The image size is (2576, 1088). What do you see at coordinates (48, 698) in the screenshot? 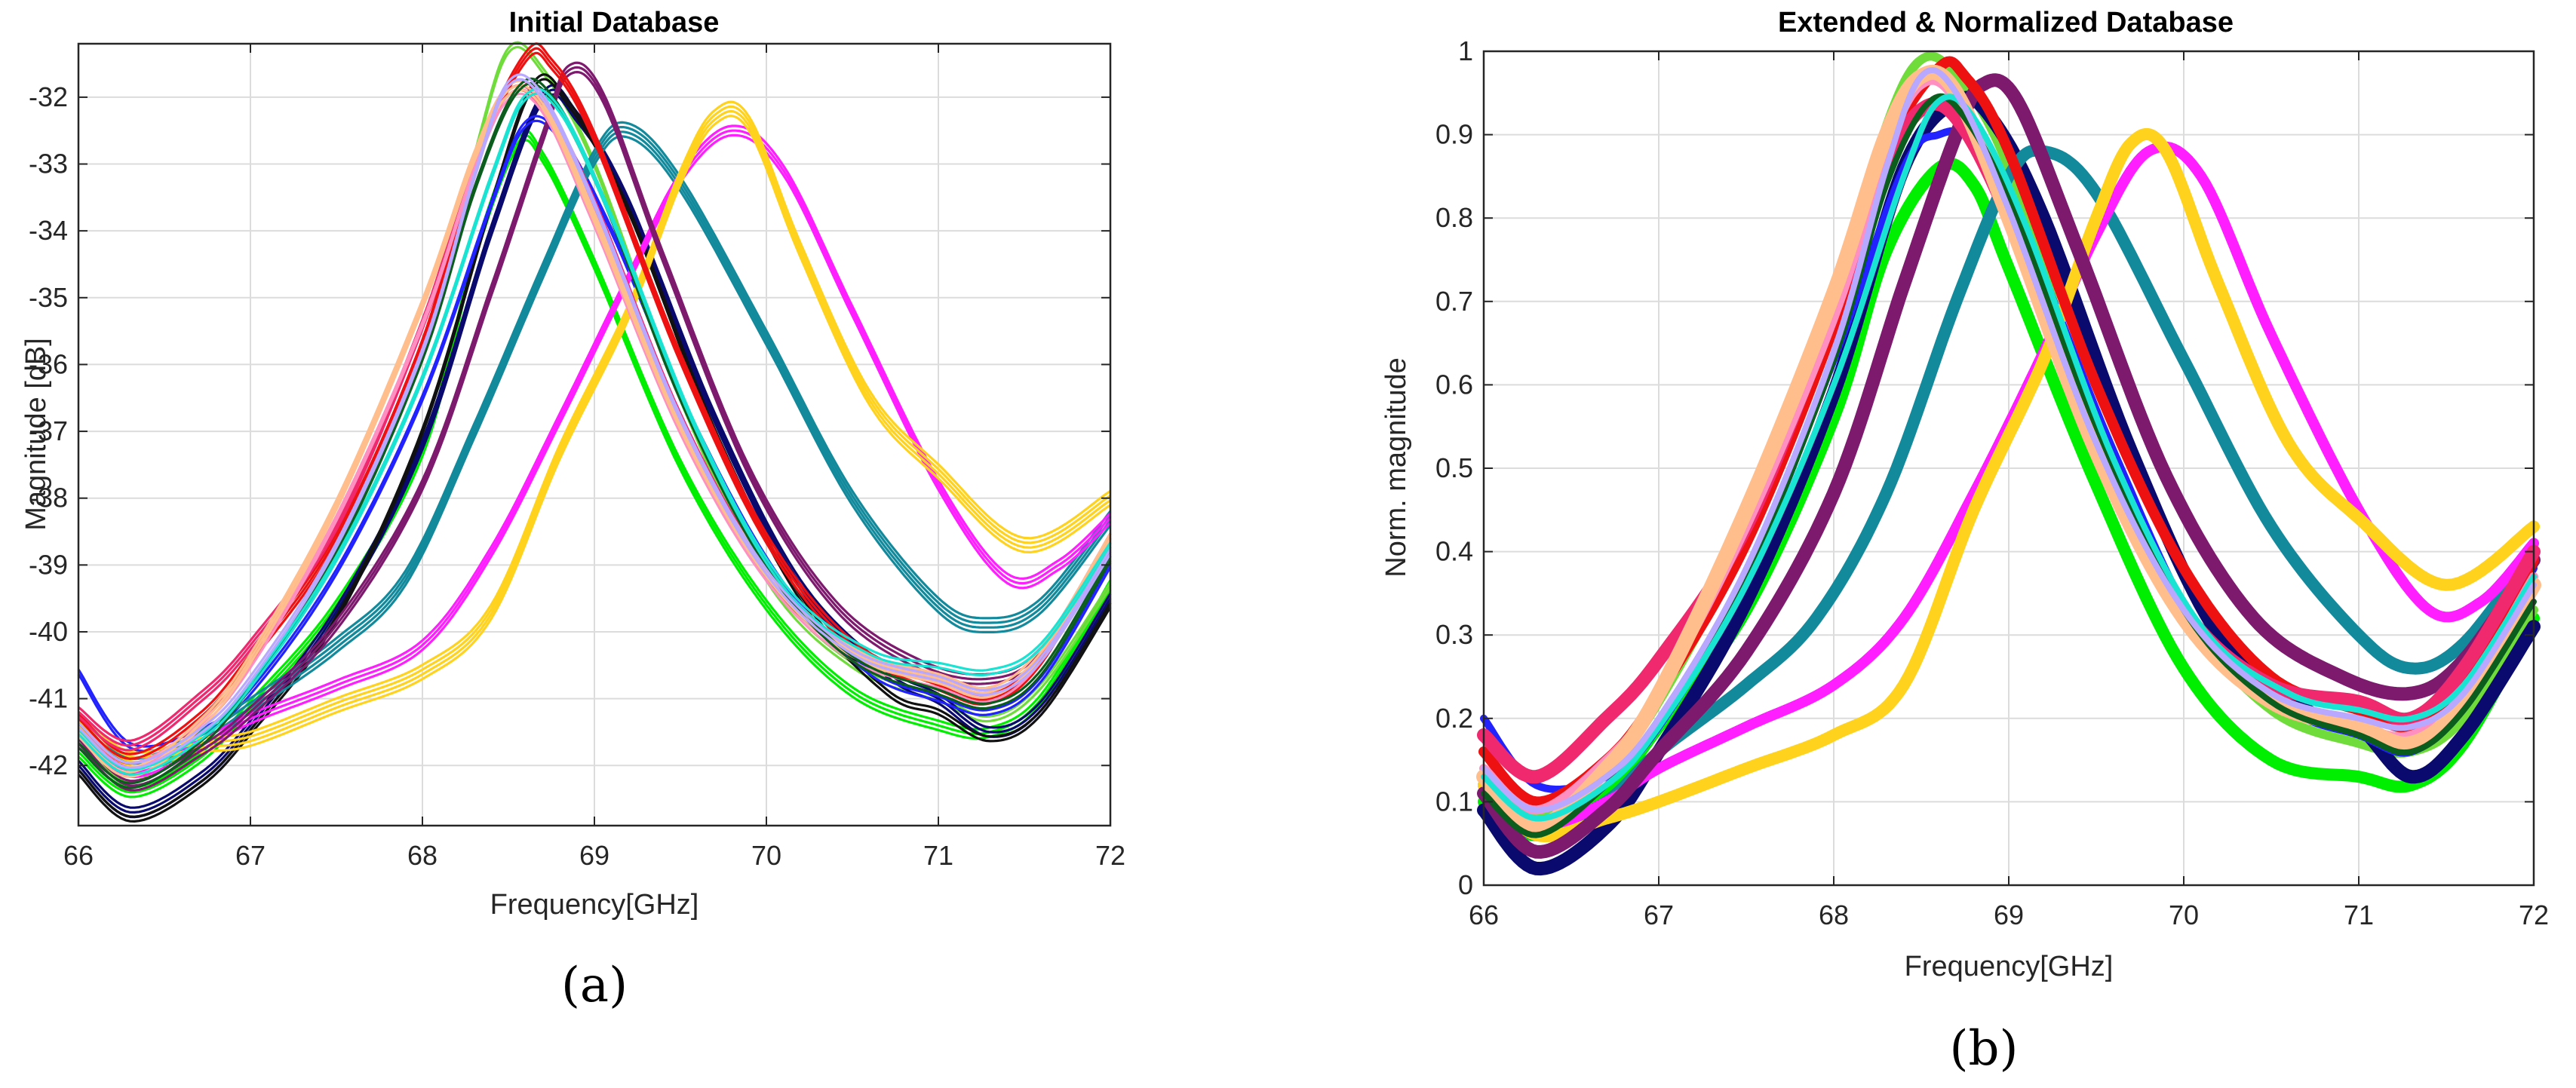
I see `y-tick-label: -41` at bounding box center [48, 698].